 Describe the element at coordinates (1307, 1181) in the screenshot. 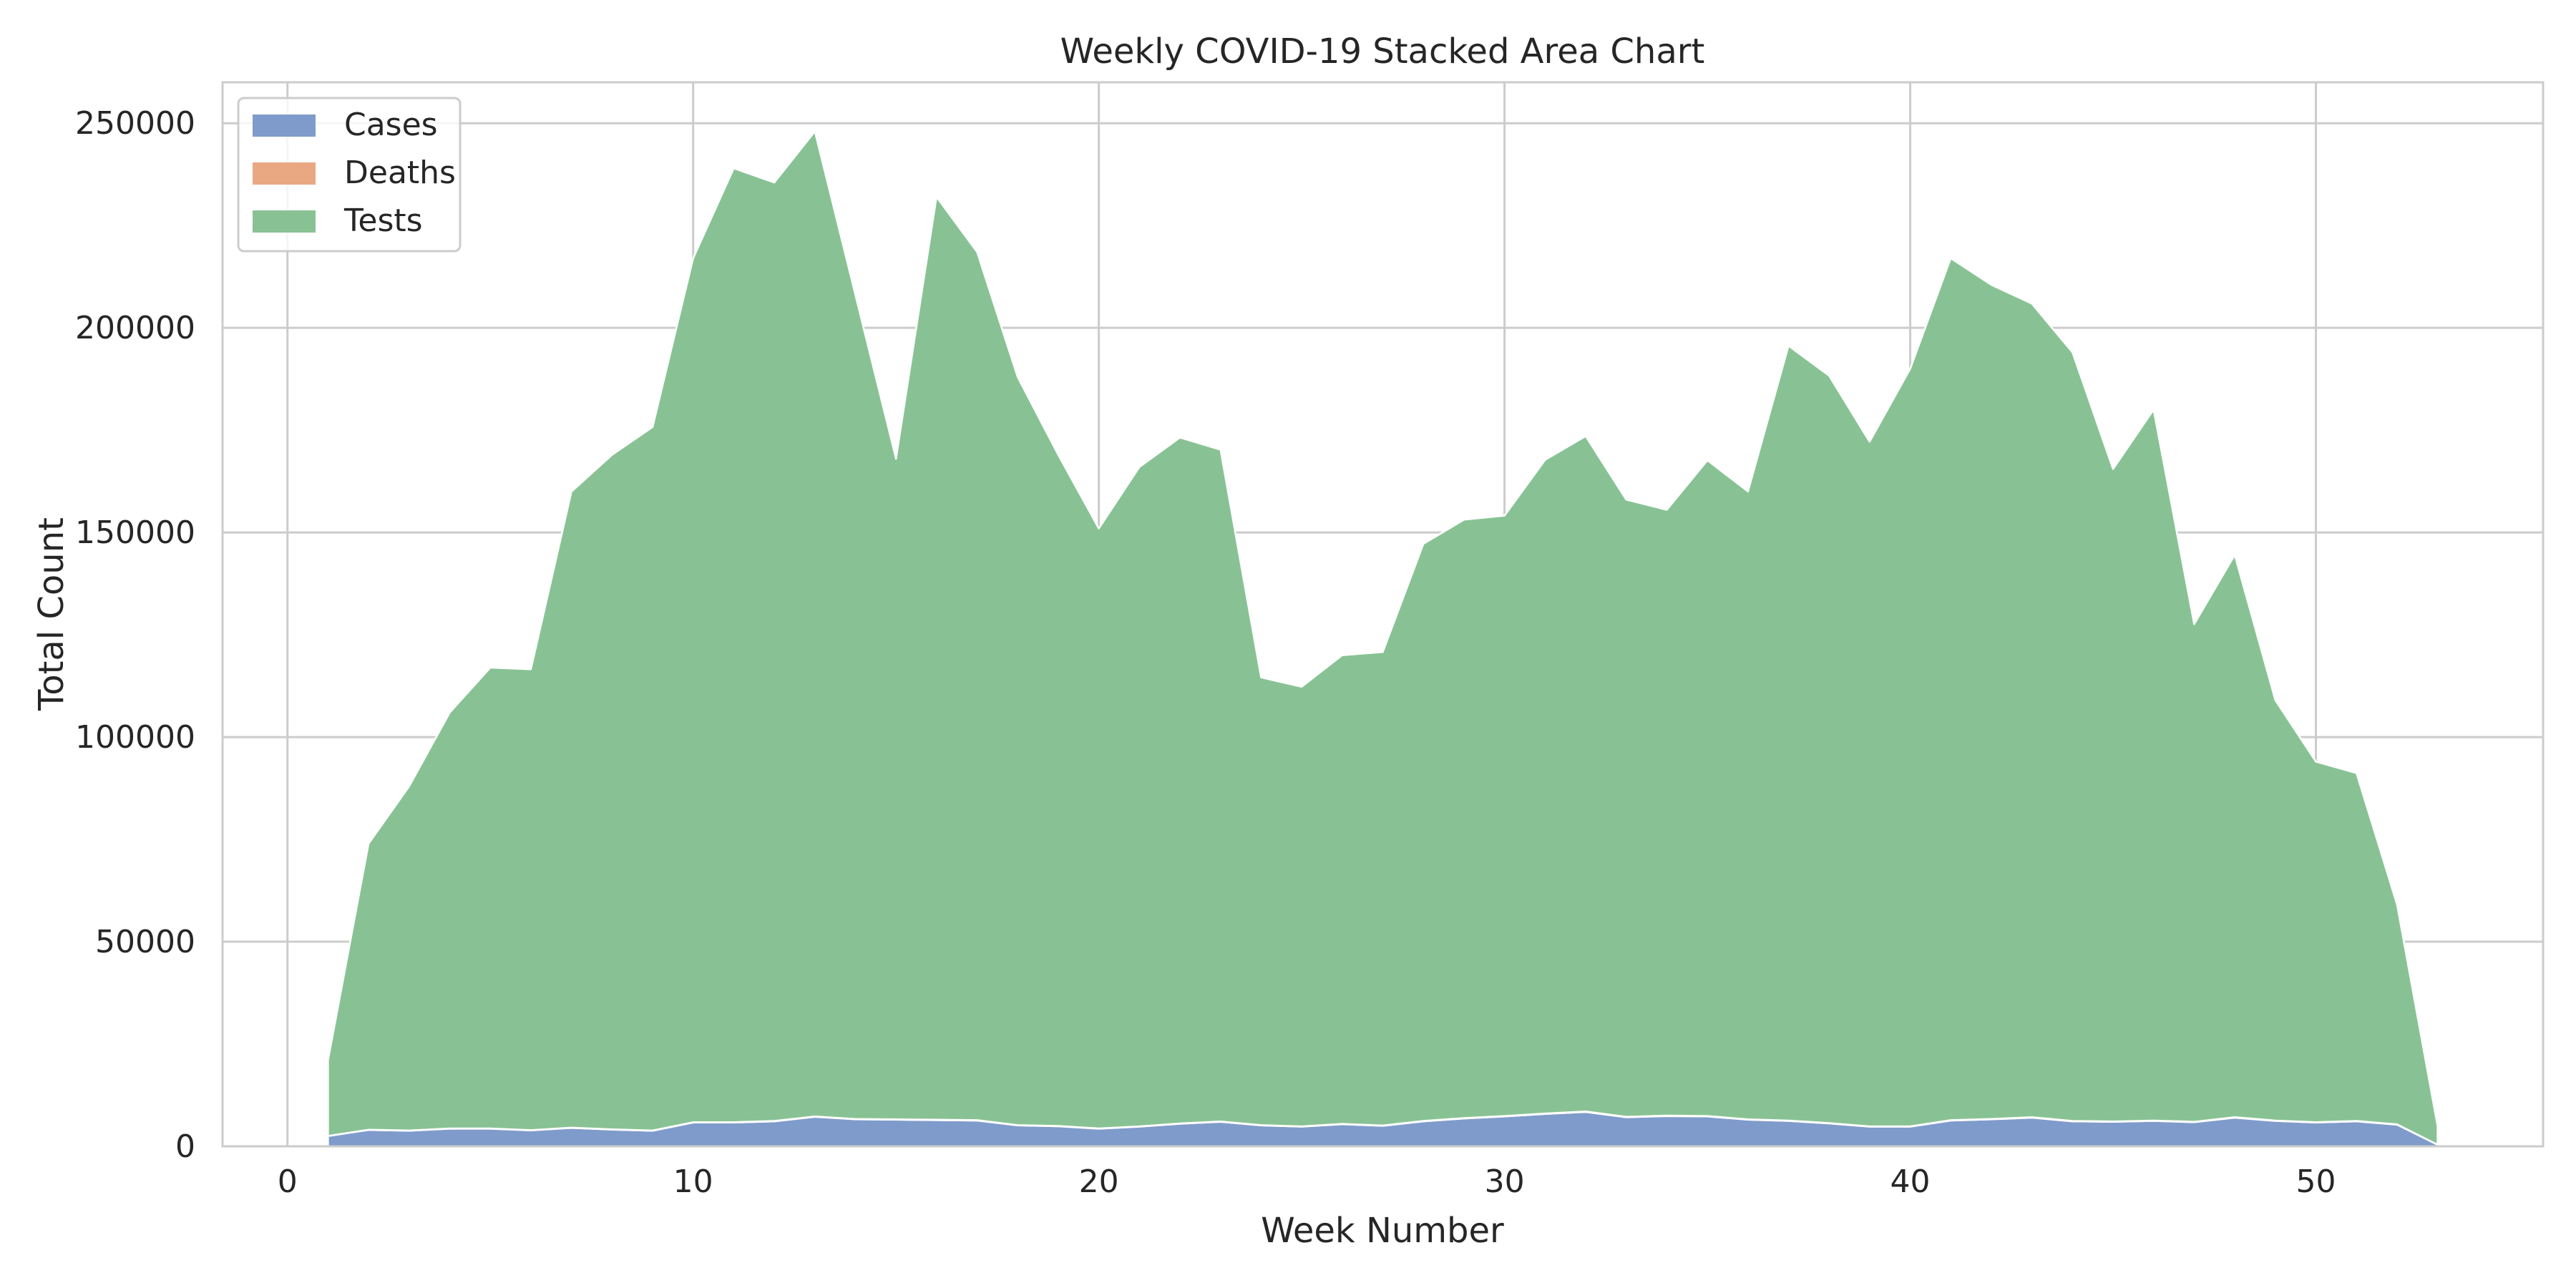

I see `x-tick-labels: 0 10 20 30 40 50` at that location.